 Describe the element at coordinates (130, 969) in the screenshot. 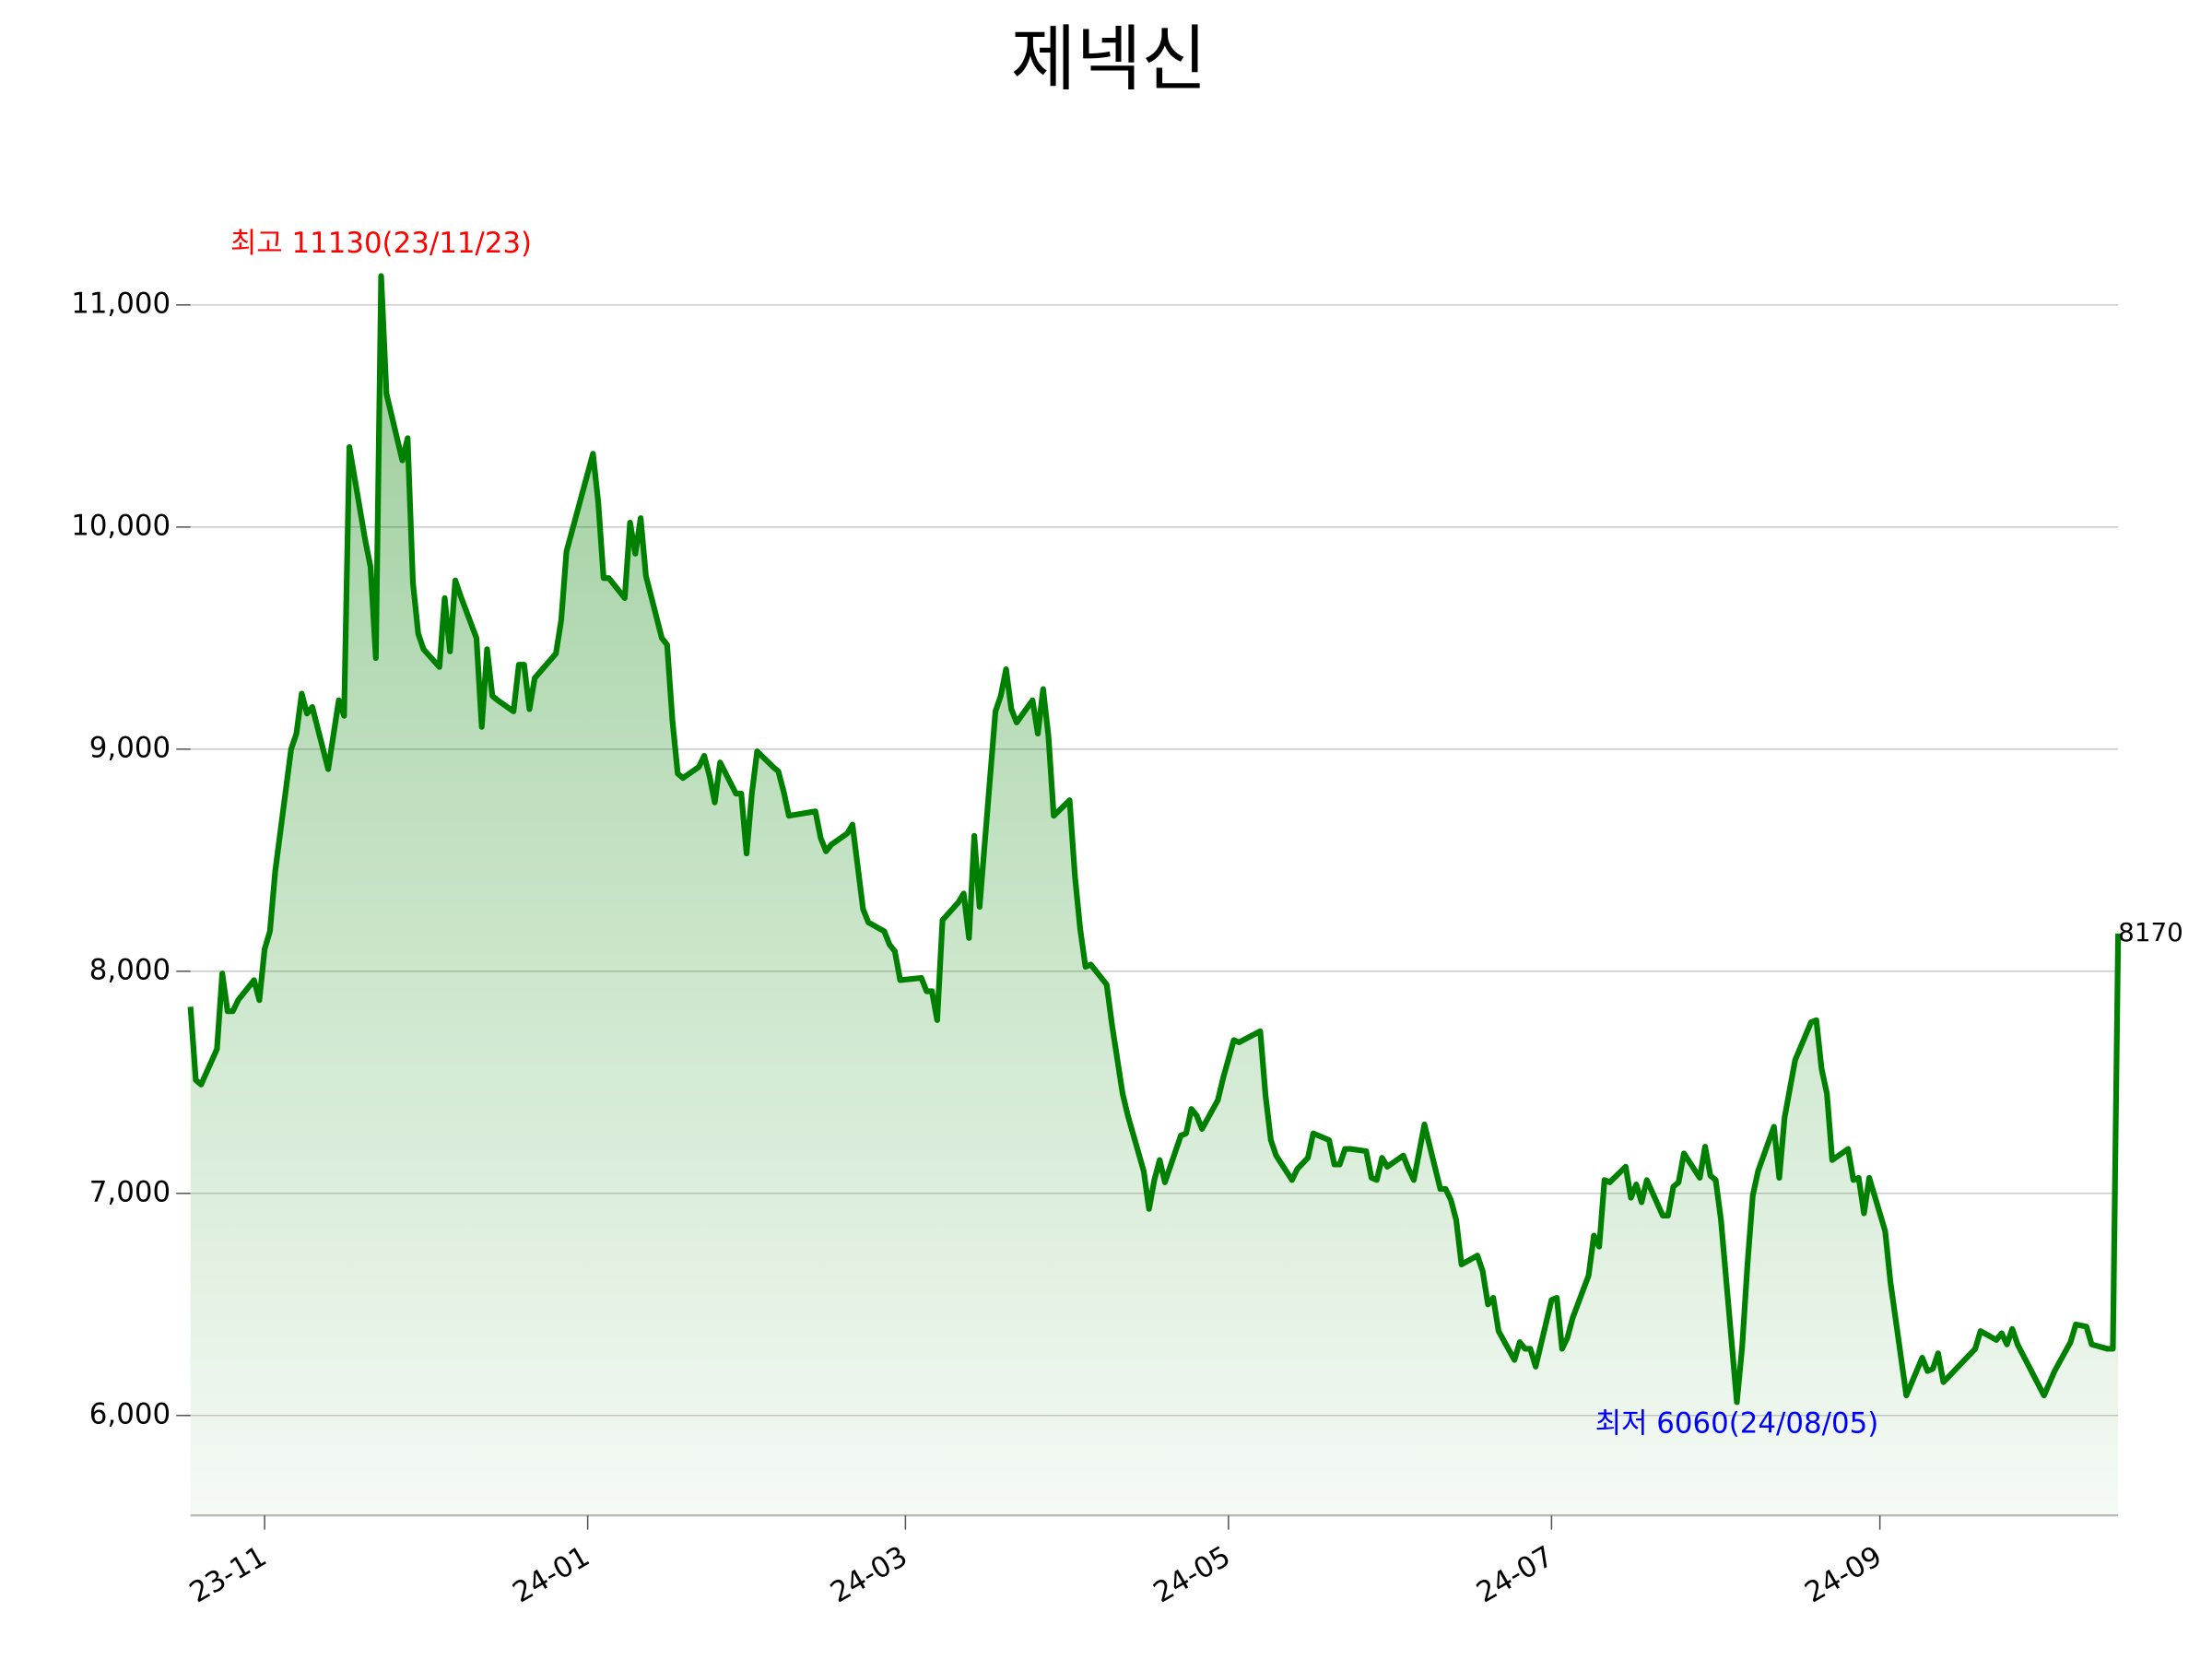

I see `y-tick-label: 8,000` at that location.